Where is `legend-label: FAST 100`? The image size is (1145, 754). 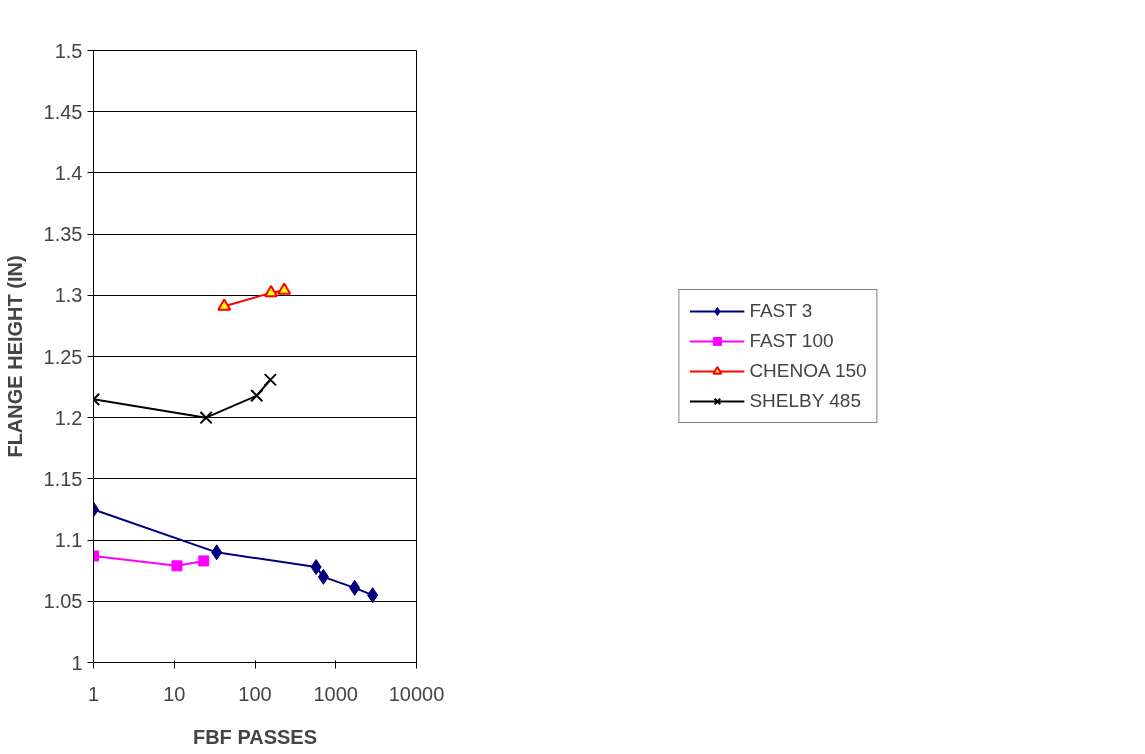 legend-label: FAST 100 is located at coordinates (791, 341).